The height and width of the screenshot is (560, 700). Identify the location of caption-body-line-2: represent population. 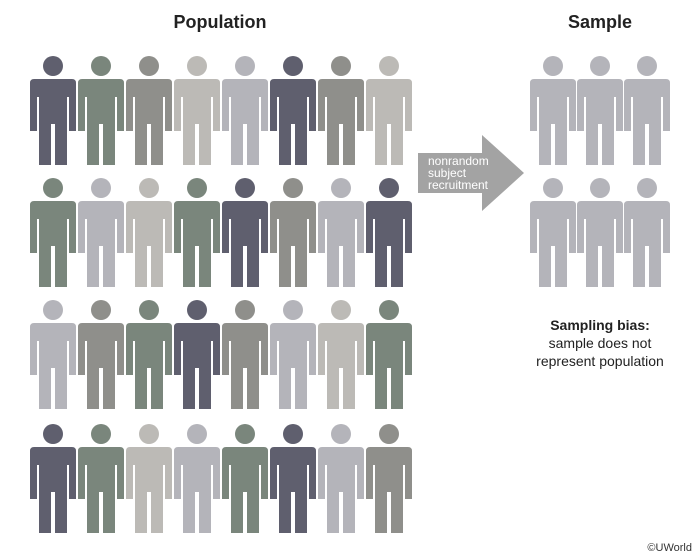
(600, 361).